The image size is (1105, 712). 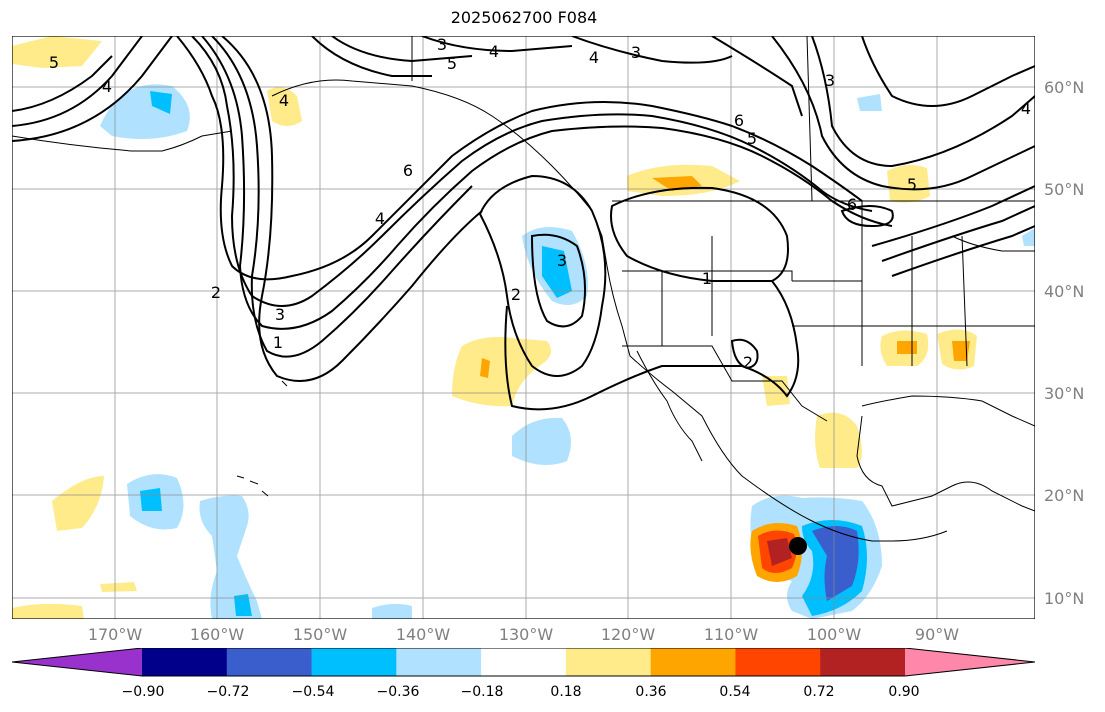 I want to click on lat-label-40: 40°N, so click(x=1064, y=291).